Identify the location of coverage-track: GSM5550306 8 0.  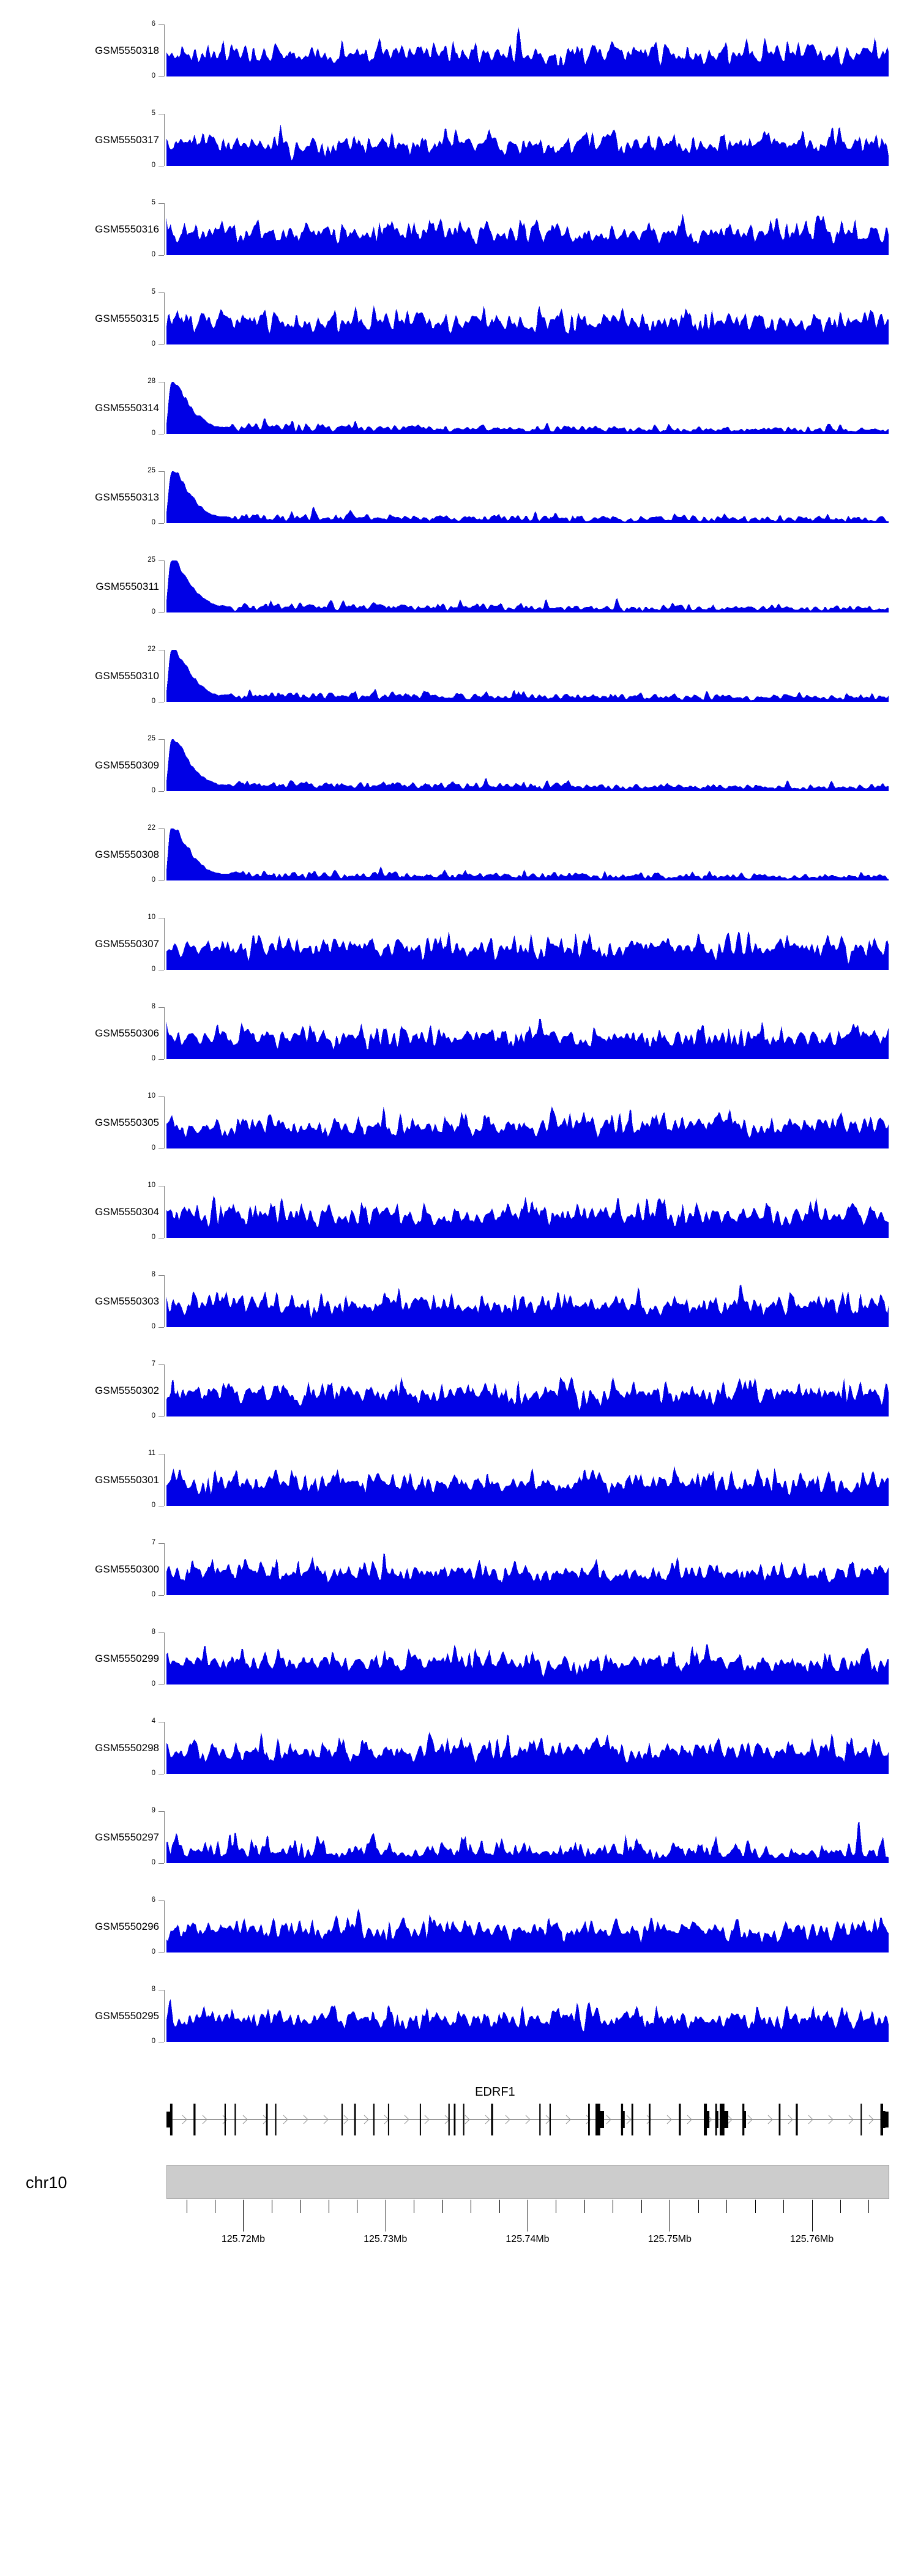
(459, 1033).